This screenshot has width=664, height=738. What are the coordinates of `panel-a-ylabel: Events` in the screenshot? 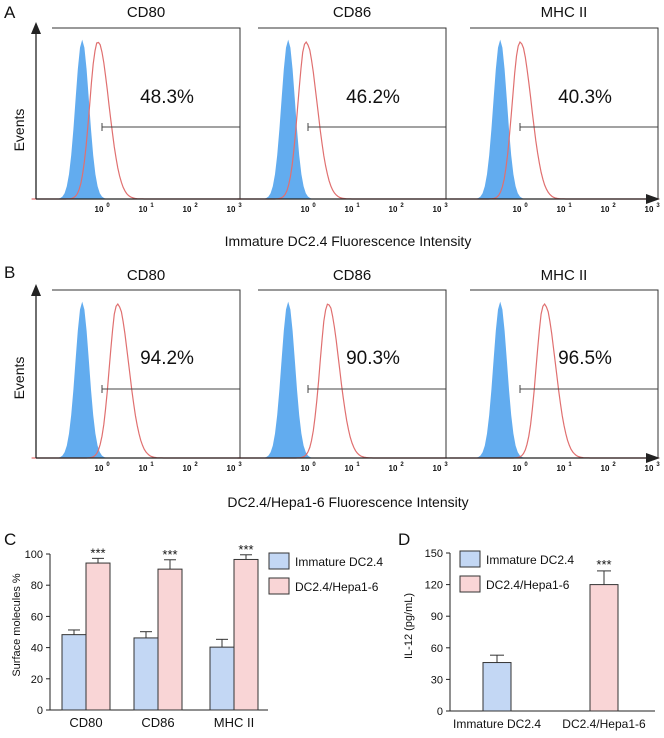 It's located at (19, 130).